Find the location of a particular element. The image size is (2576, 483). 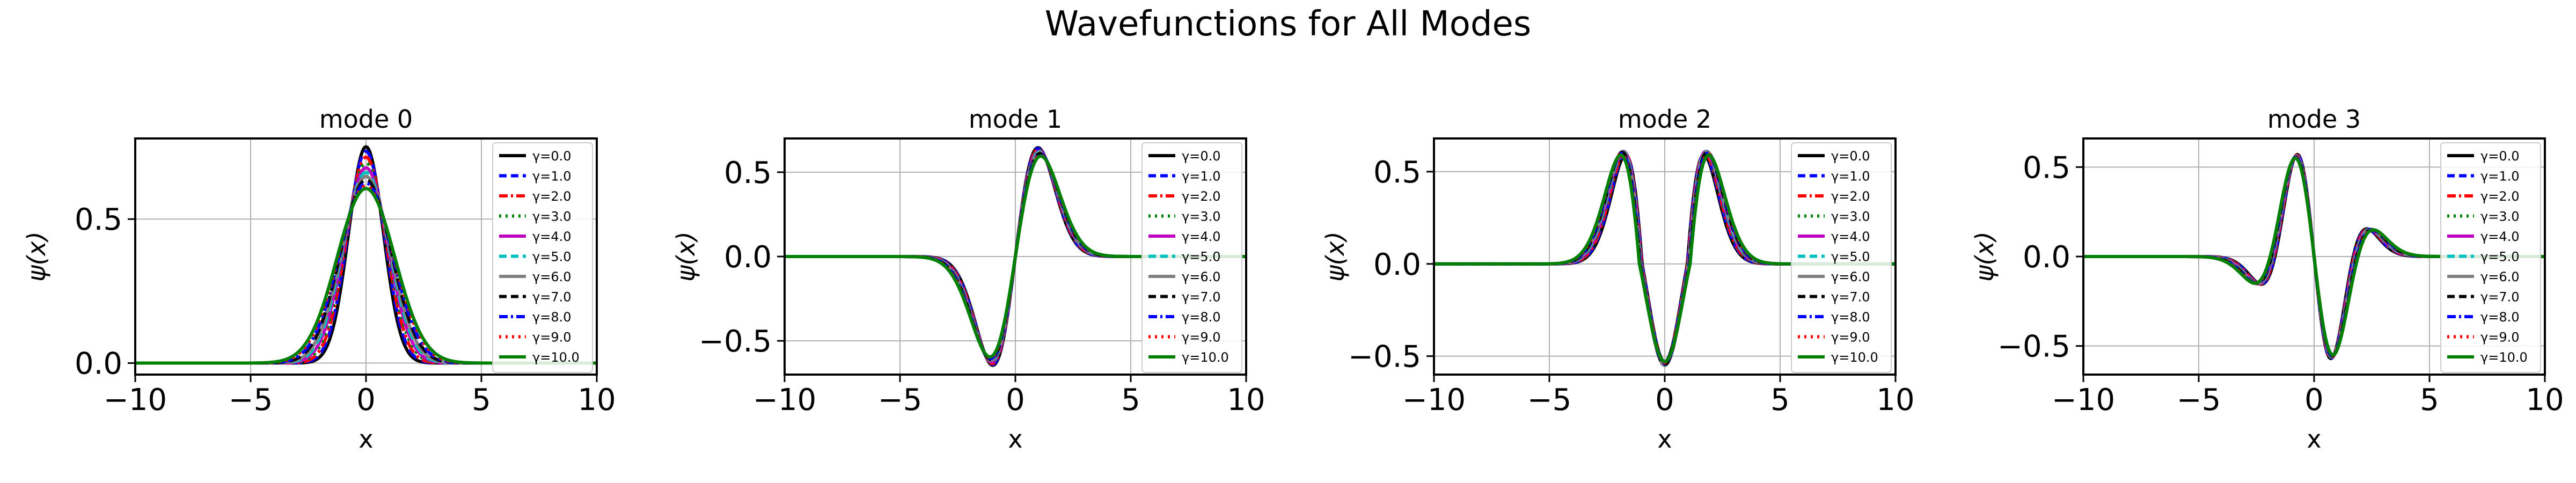

figure-title: Wavefunctions for All Modes is located at coordinates (1288, 24).